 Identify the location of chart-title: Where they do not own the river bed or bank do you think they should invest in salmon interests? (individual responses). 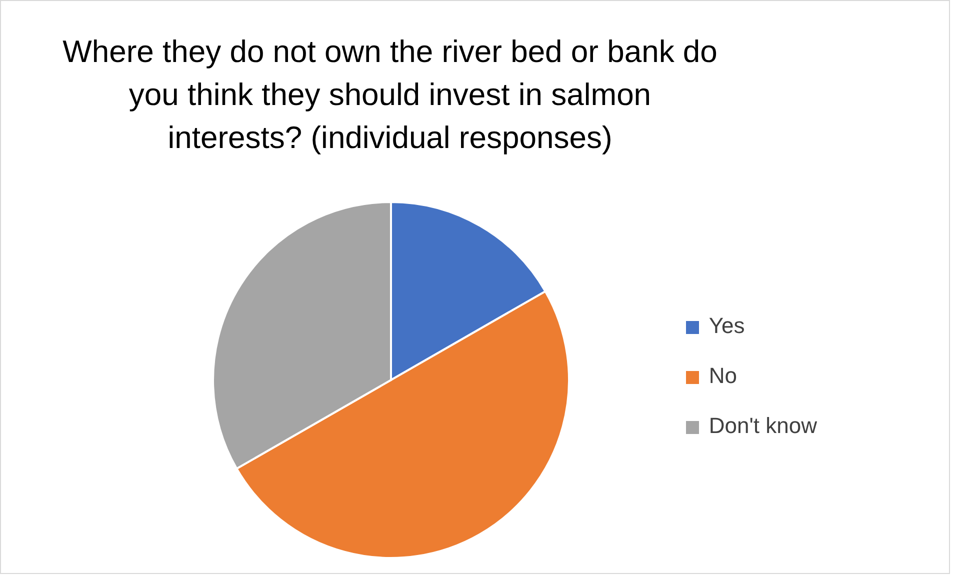
(390, 95).